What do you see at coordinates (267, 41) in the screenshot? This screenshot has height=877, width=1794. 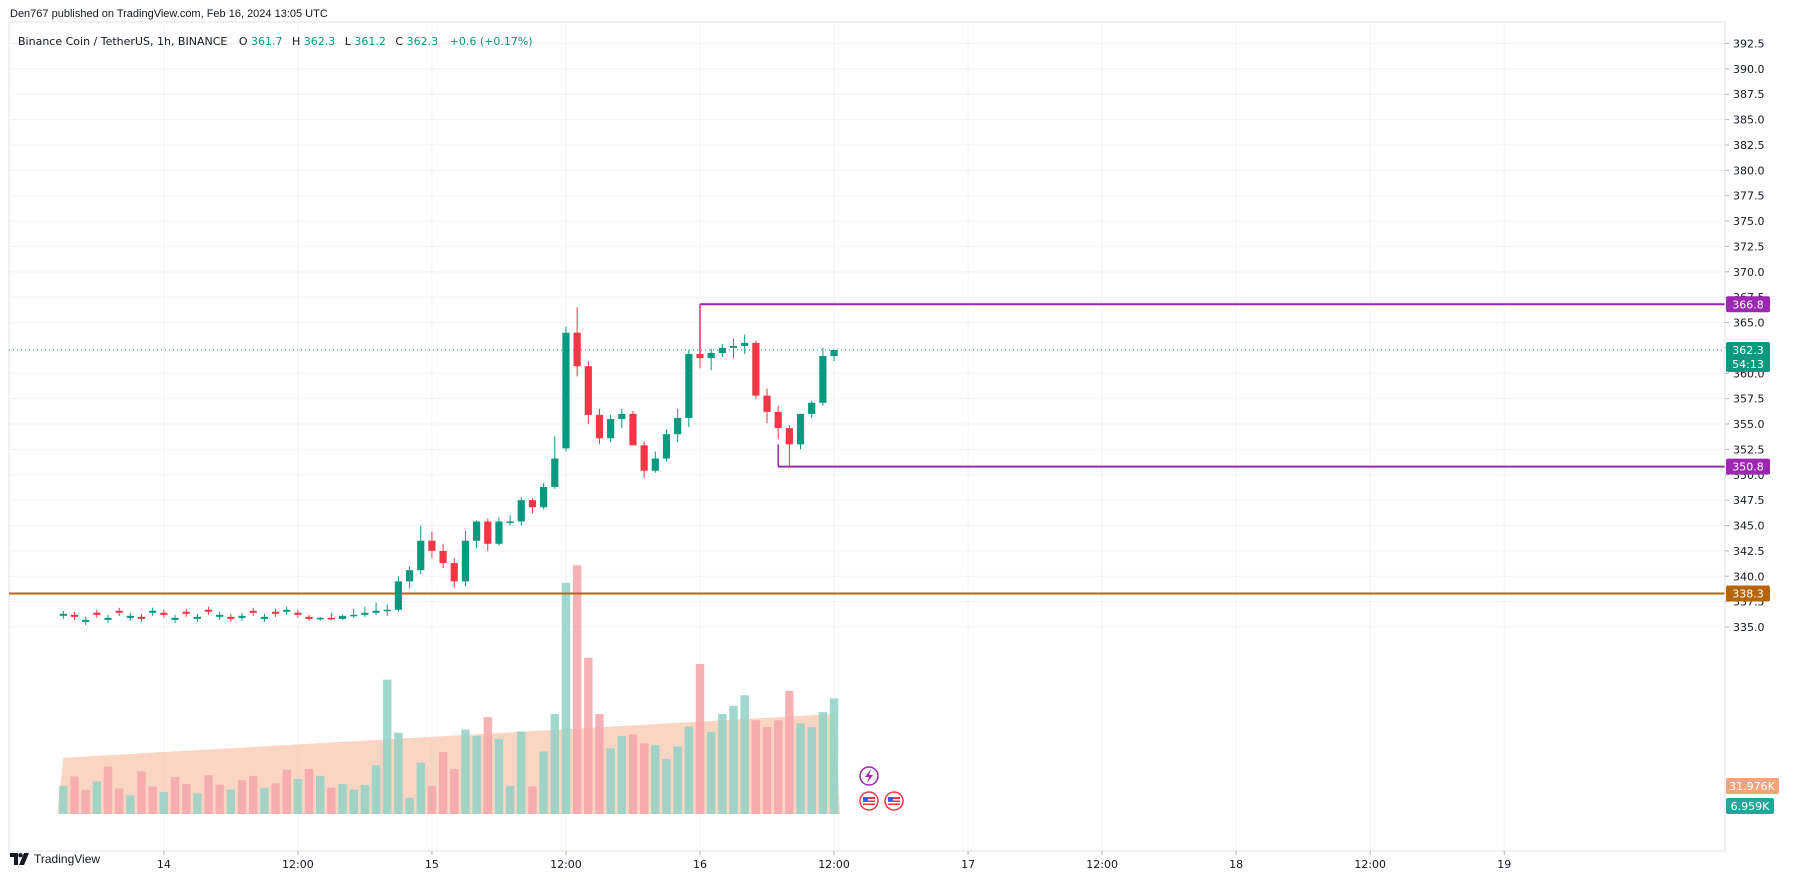 I see `legend-open-value: 361.7` at bounding box center [267, 41].